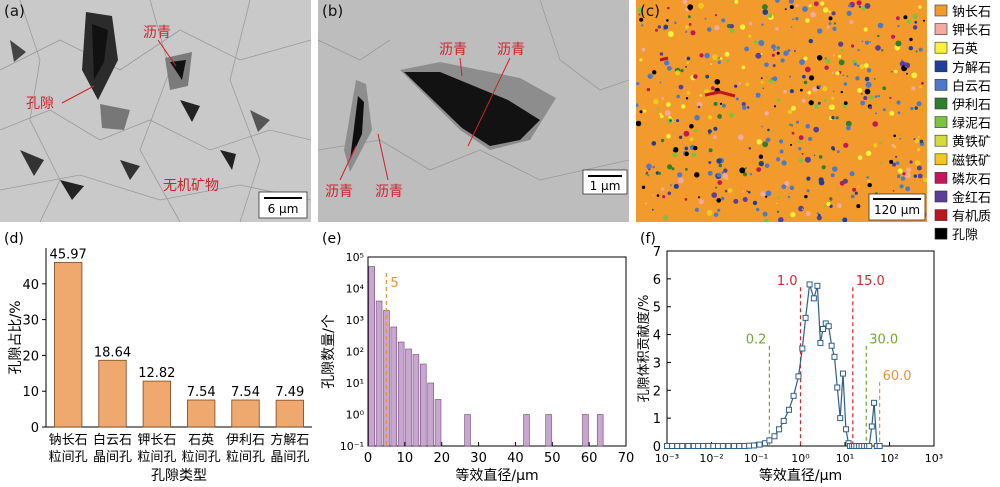 This screenshot has width=1000, height=487. What do you see at coordinates (156, 373) in the screenshot?
I see `chart-d-value-label: 12.82` at bounding box center [156, 373].